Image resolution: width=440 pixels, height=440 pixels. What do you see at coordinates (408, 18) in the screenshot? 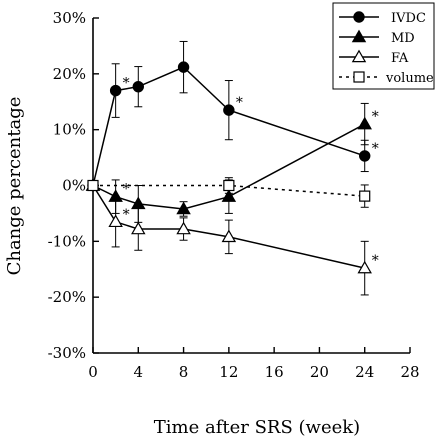
I see `legend-label-ivdc: IVDC` at bounding box center [408, 18].